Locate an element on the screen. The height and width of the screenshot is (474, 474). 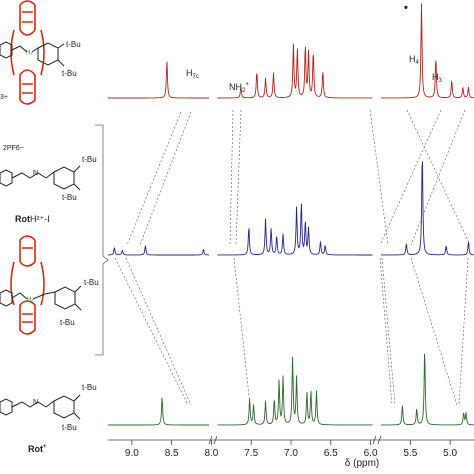
annotation-h4-main: H is located at coordinates (412, 59).